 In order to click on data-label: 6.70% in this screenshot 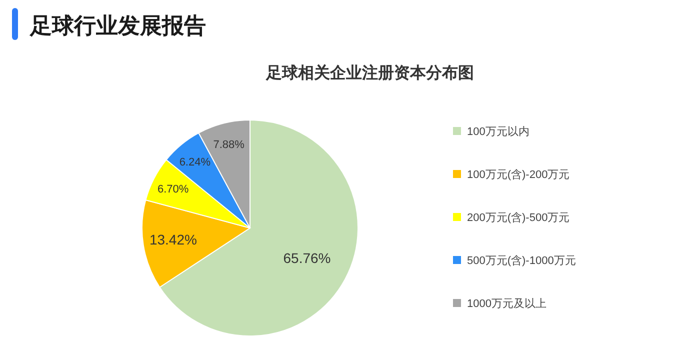, I will do `click(173, 190)`.